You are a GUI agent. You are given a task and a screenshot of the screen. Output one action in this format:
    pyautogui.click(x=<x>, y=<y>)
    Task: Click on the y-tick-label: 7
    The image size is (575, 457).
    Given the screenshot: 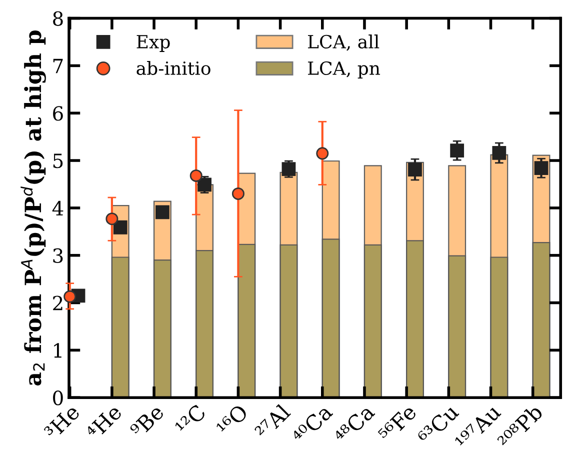 What is the action you would take?
    pyautogui.click(x=58, y=66)
    